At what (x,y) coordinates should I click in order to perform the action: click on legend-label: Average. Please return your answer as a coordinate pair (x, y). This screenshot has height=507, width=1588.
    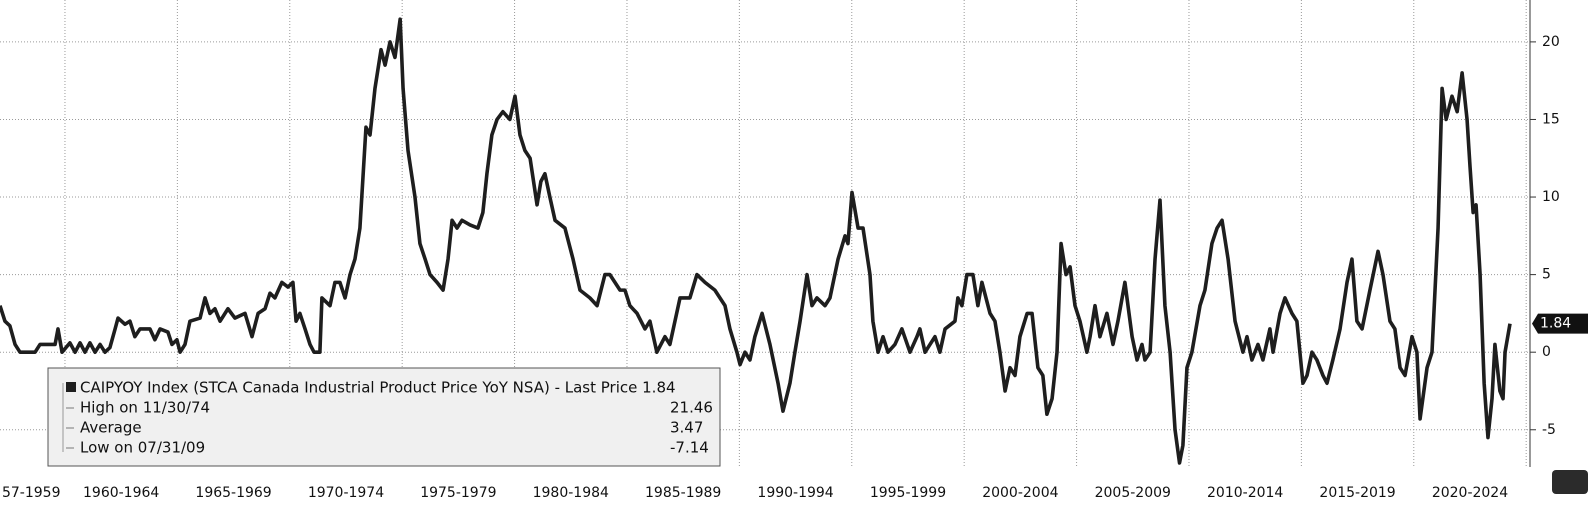
    Looking at the image, I should click on (111, 428).